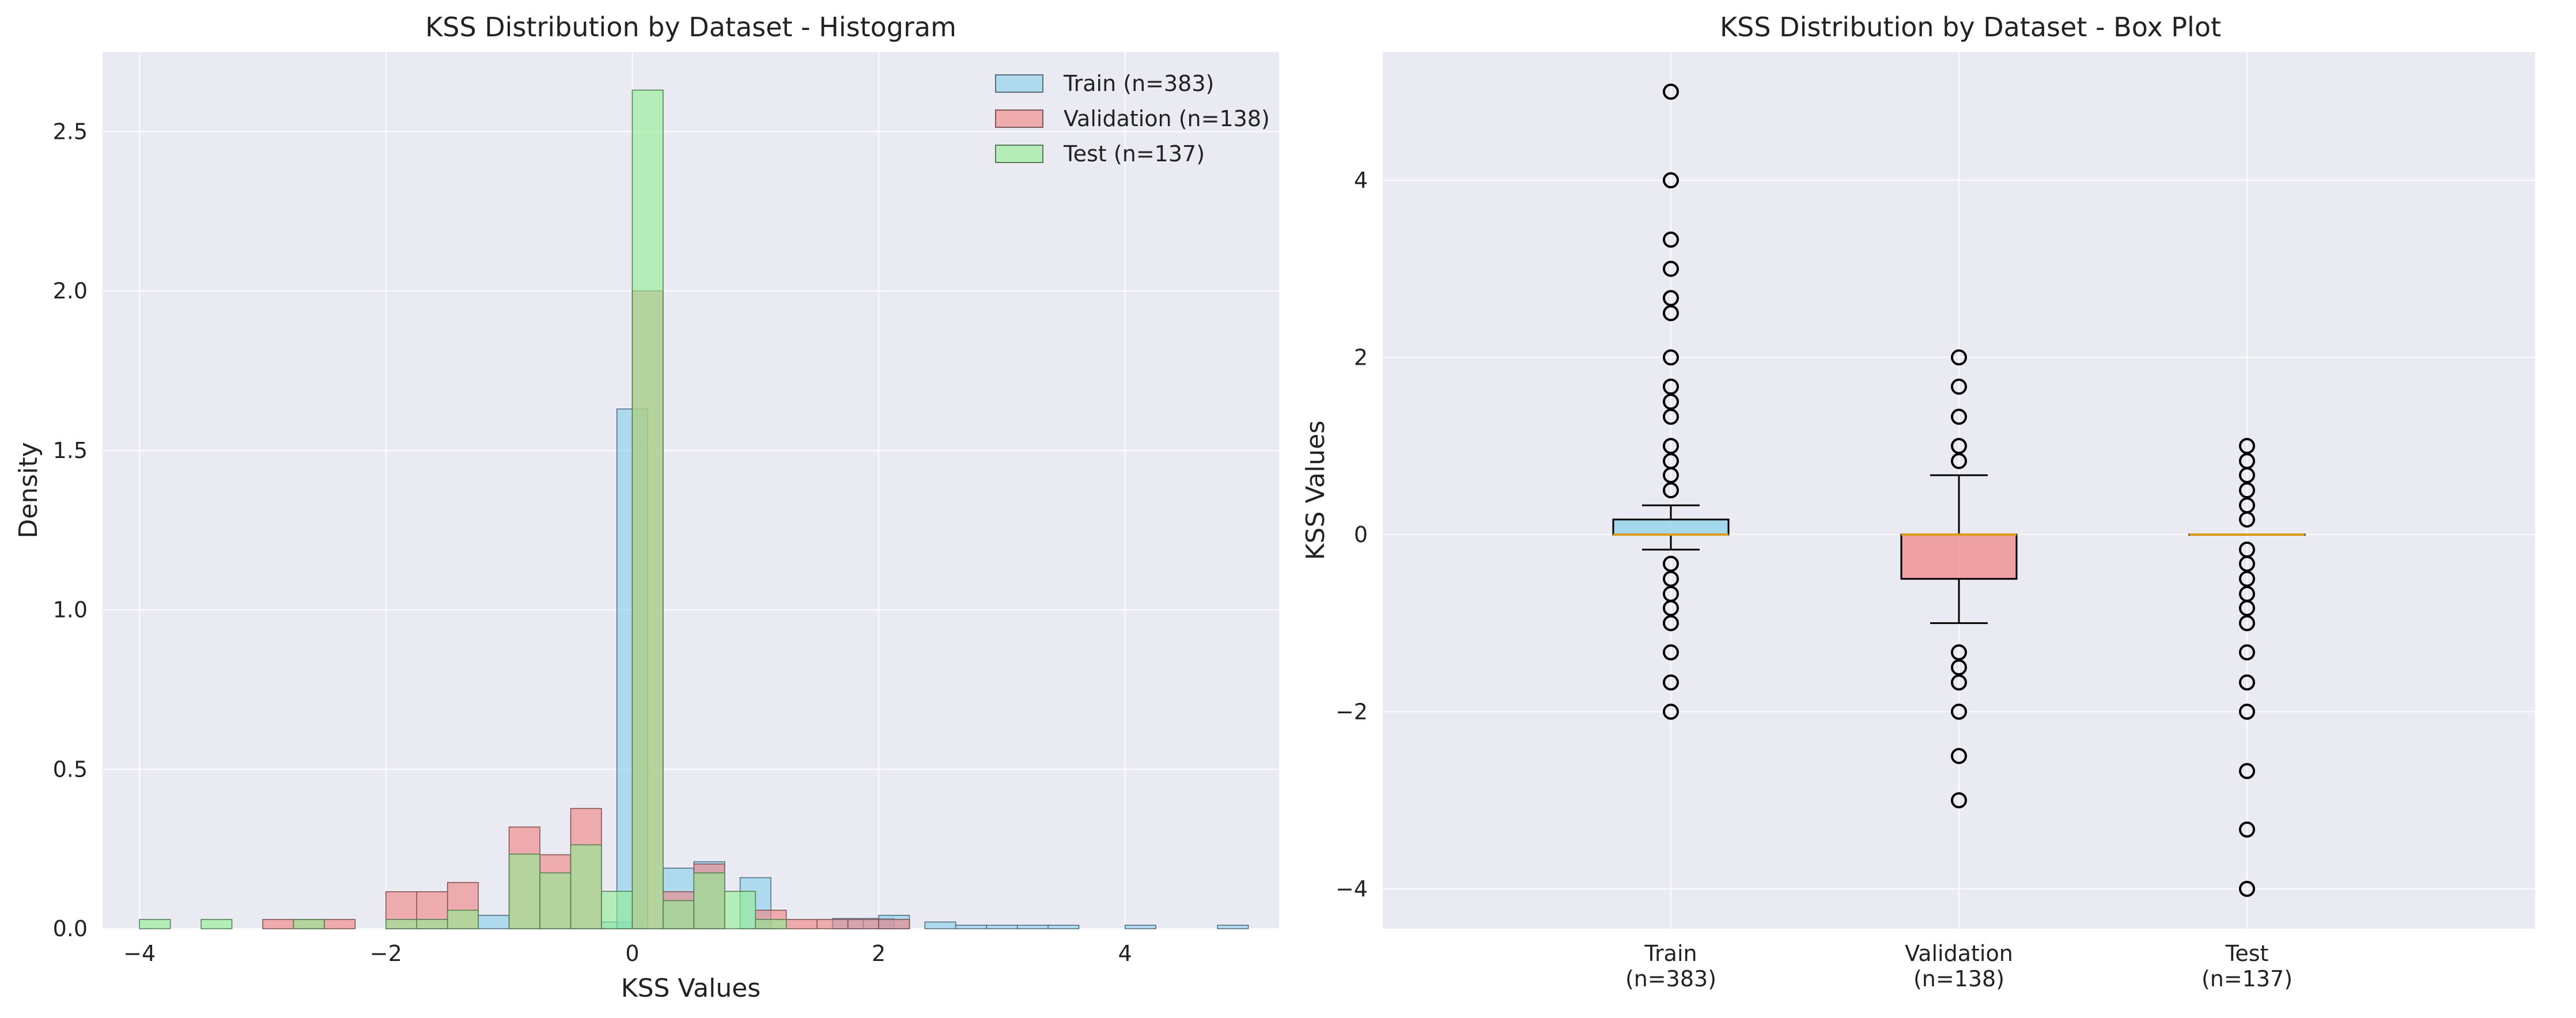 The image size is (2576, 1018). Describe the element at coordinates (690, 27) in the screenshot. I see `histogram-title: KSS Distribution by Dataset - Histogram` at that location.